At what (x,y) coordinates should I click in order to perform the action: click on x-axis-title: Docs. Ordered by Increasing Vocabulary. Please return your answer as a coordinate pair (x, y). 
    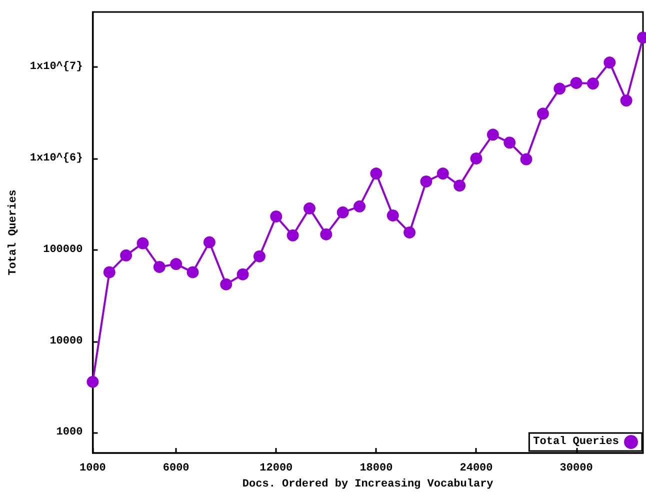
    Looking at the image, I should click on (368, 484).